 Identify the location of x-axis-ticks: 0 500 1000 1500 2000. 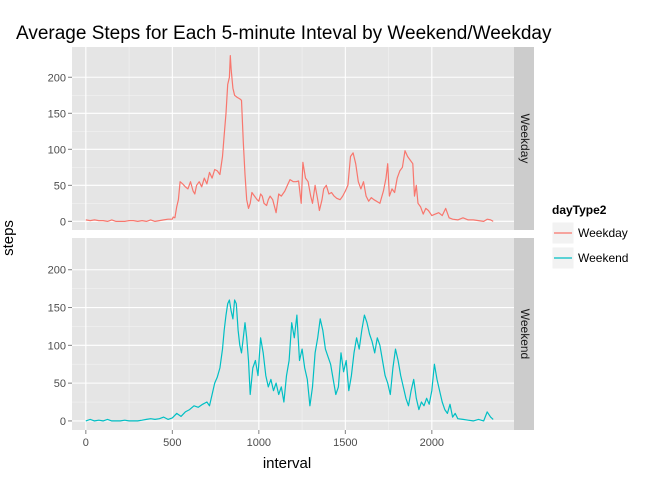
(263, 439).